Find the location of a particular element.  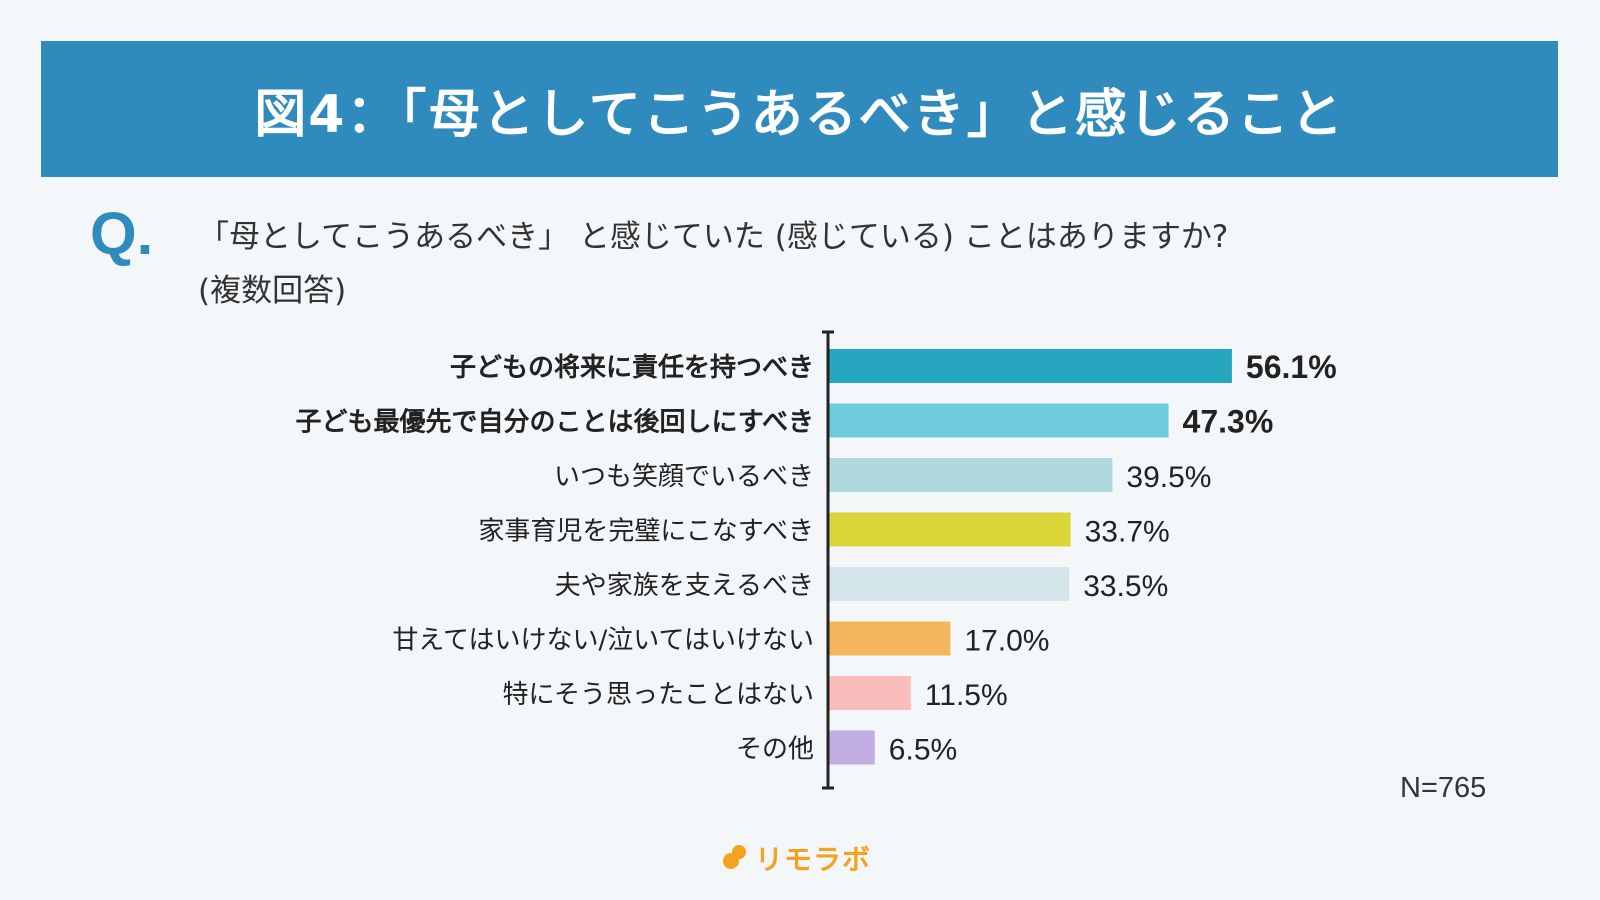

logo-text: リモラボ is located at coordinates (813, 859).